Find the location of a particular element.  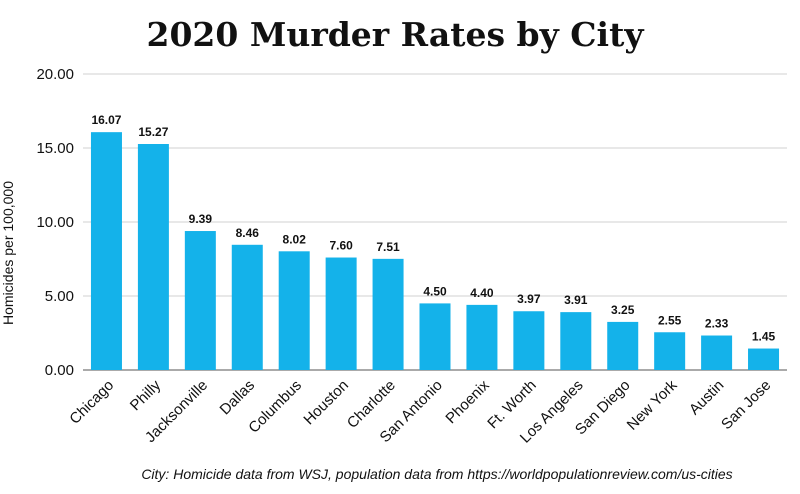

data-label: 2.33 is located at coordinates (717, 324).